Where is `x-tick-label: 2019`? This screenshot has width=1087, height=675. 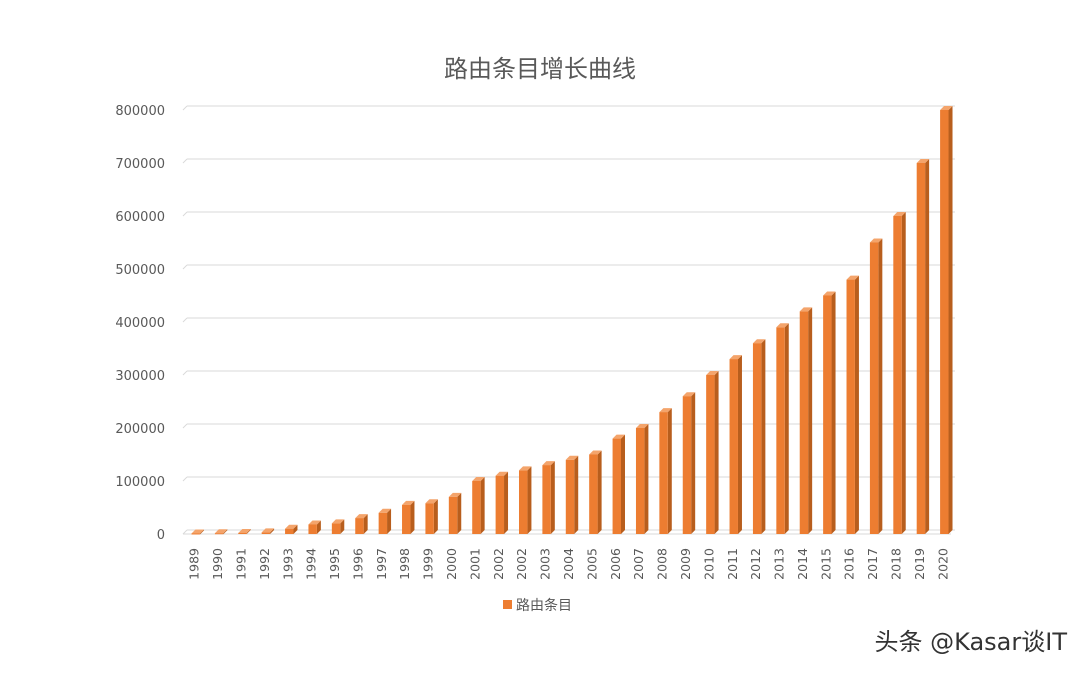
x-tick-label: 2019 is located at coordinates (919, 564).